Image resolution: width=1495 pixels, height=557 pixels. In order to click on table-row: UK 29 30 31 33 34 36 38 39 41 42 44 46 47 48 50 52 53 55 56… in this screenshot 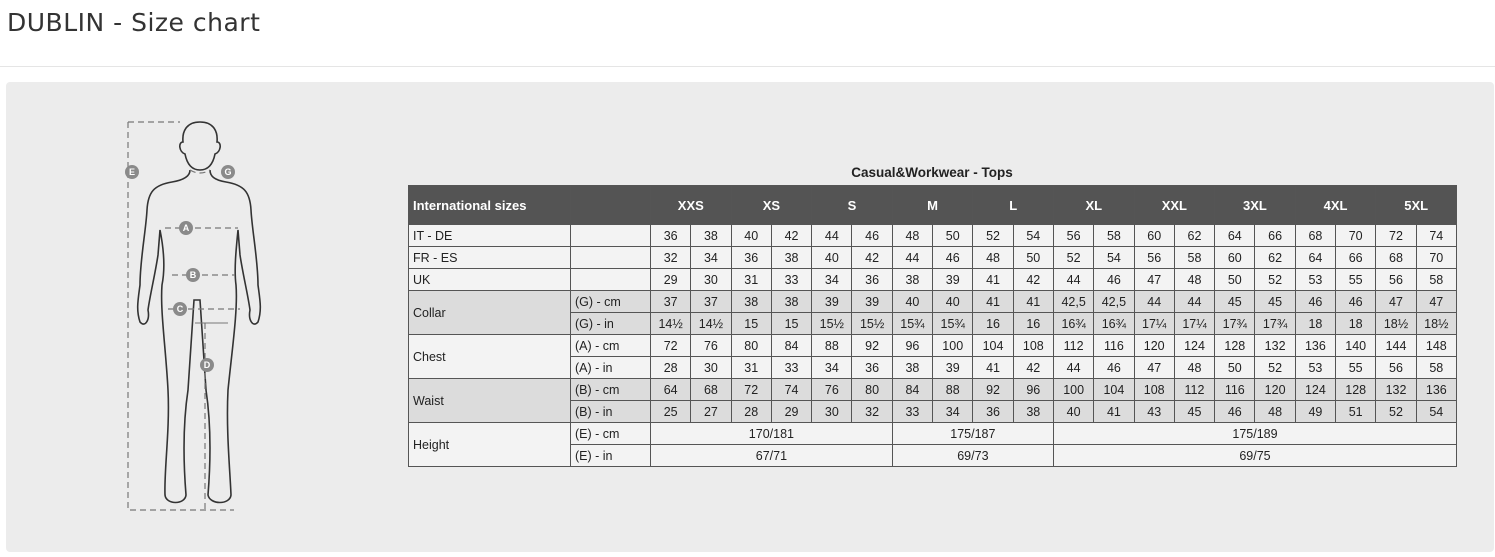, I will do `click(933, 279)`.